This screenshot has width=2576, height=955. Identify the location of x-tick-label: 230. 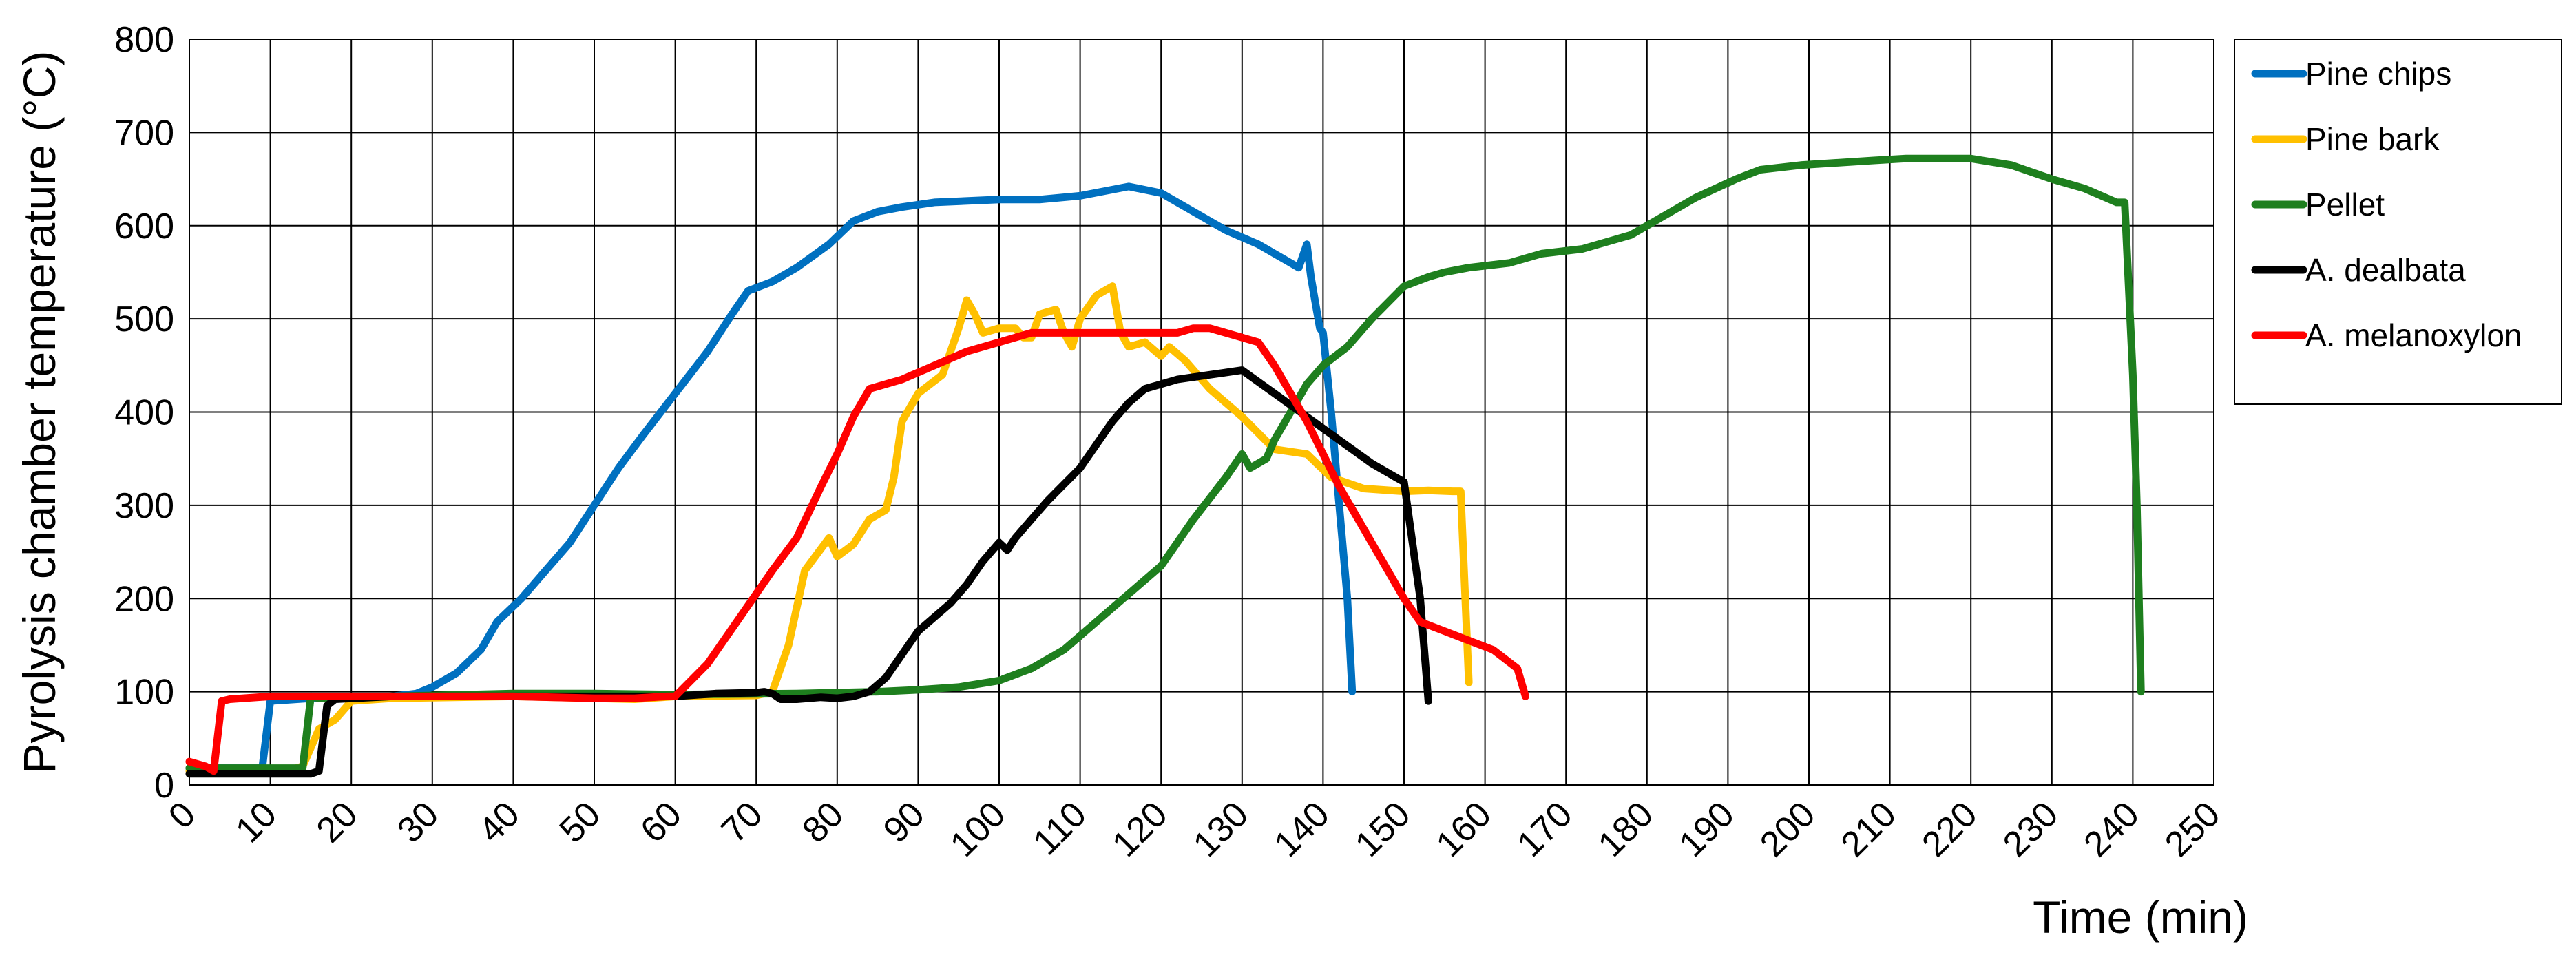
(2031, 829).